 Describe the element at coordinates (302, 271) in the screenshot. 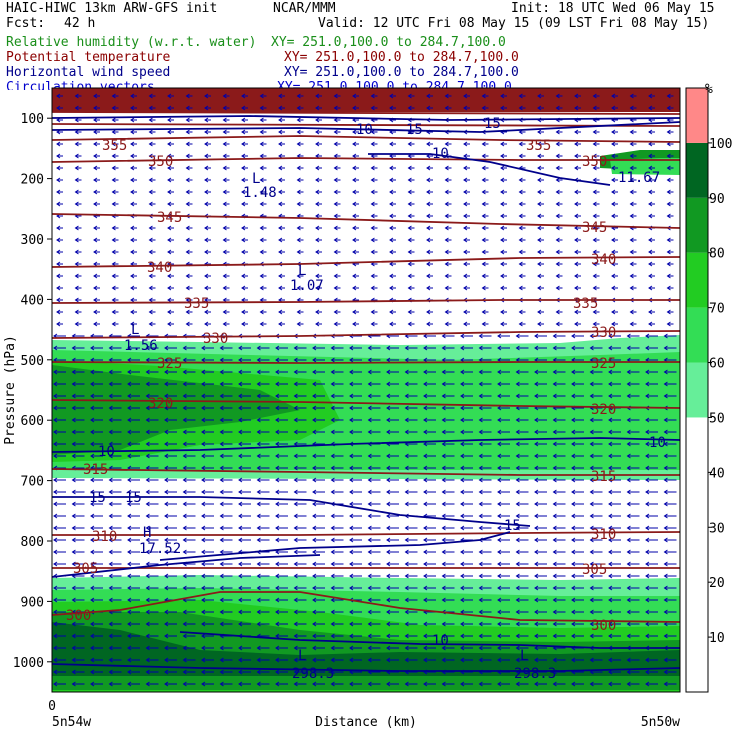

I see `extremum-2-kind: L` at that location.